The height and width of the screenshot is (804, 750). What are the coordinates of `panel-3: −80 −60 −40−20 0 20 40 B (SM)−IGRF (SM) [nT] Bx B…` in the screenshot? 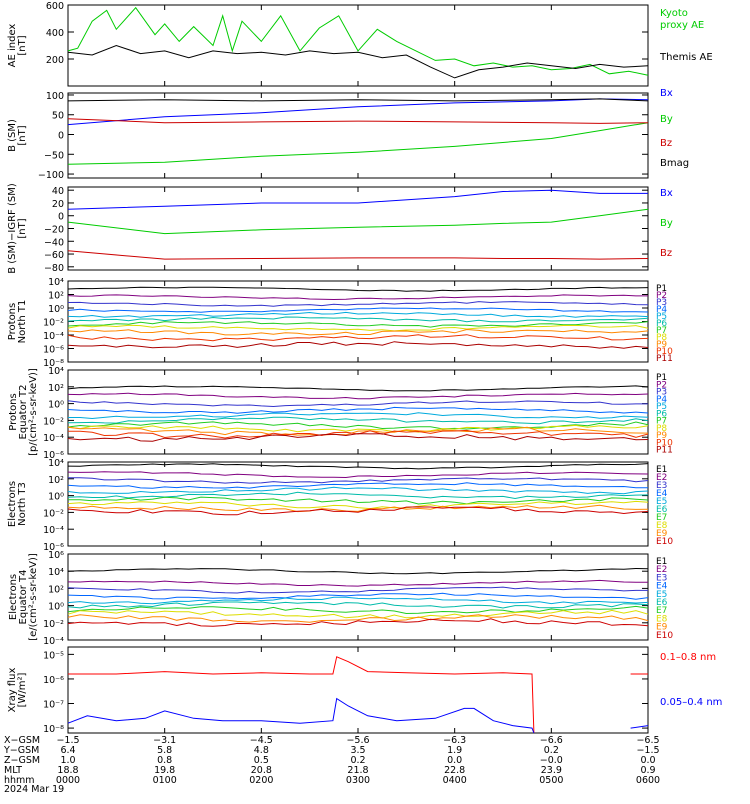 It's located at (340, 228).